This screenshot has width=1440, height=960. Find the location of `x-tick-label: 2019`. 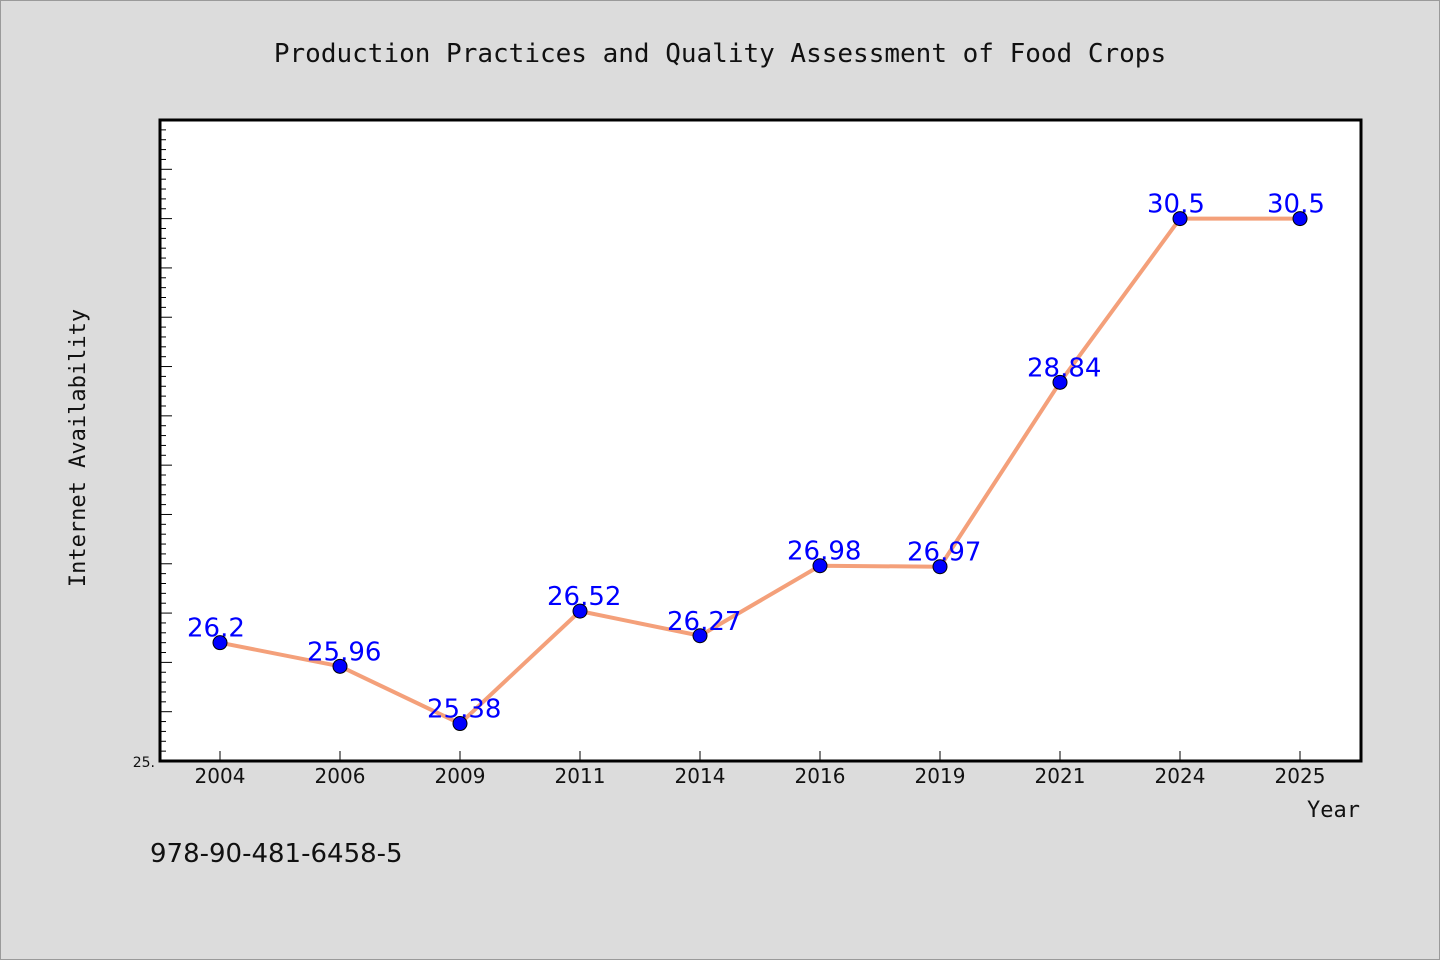

x-tick-label: 2019 is located at coordinates (940, 776).